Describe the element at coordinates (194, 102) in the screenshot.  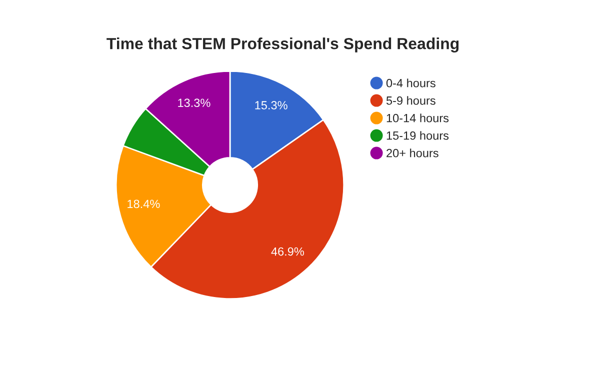
I see `data-label: 13.3%` at that location.